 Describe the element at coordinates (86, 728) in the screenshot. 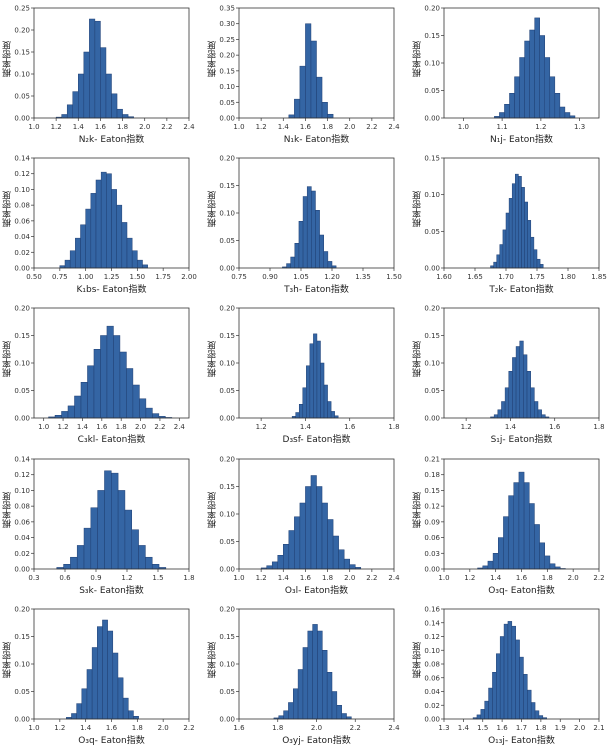

I see `x-tick-label: 1.4` at that location.